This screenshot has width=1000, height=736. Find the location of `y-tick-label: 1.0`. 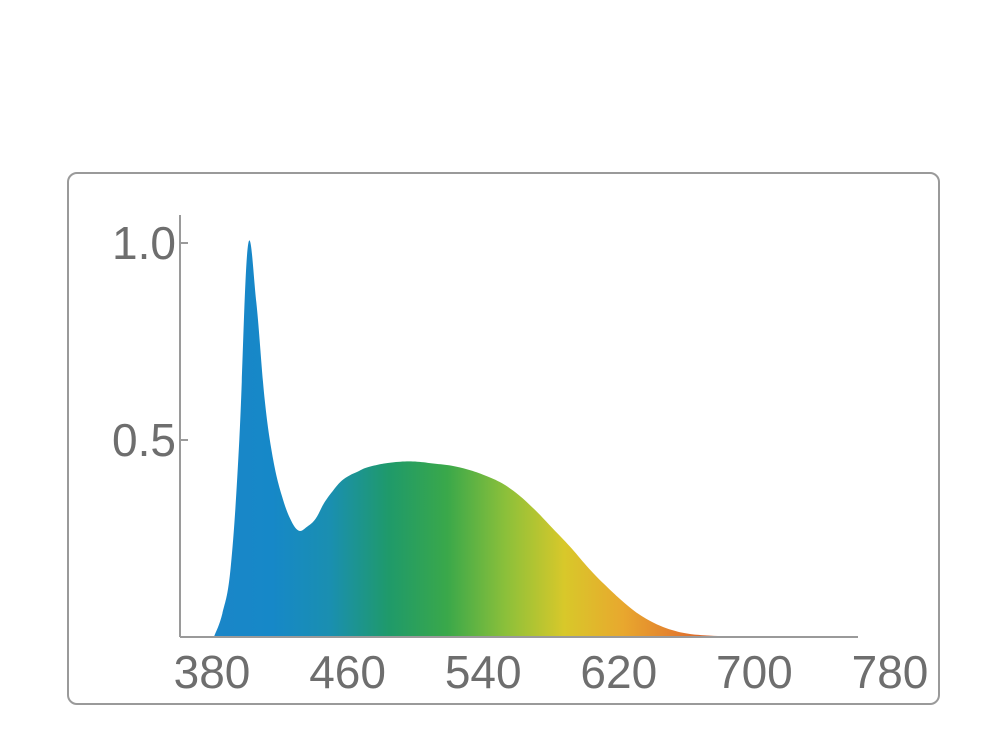

y-tick-label: 1.0 is located at coordinates (144, 243).